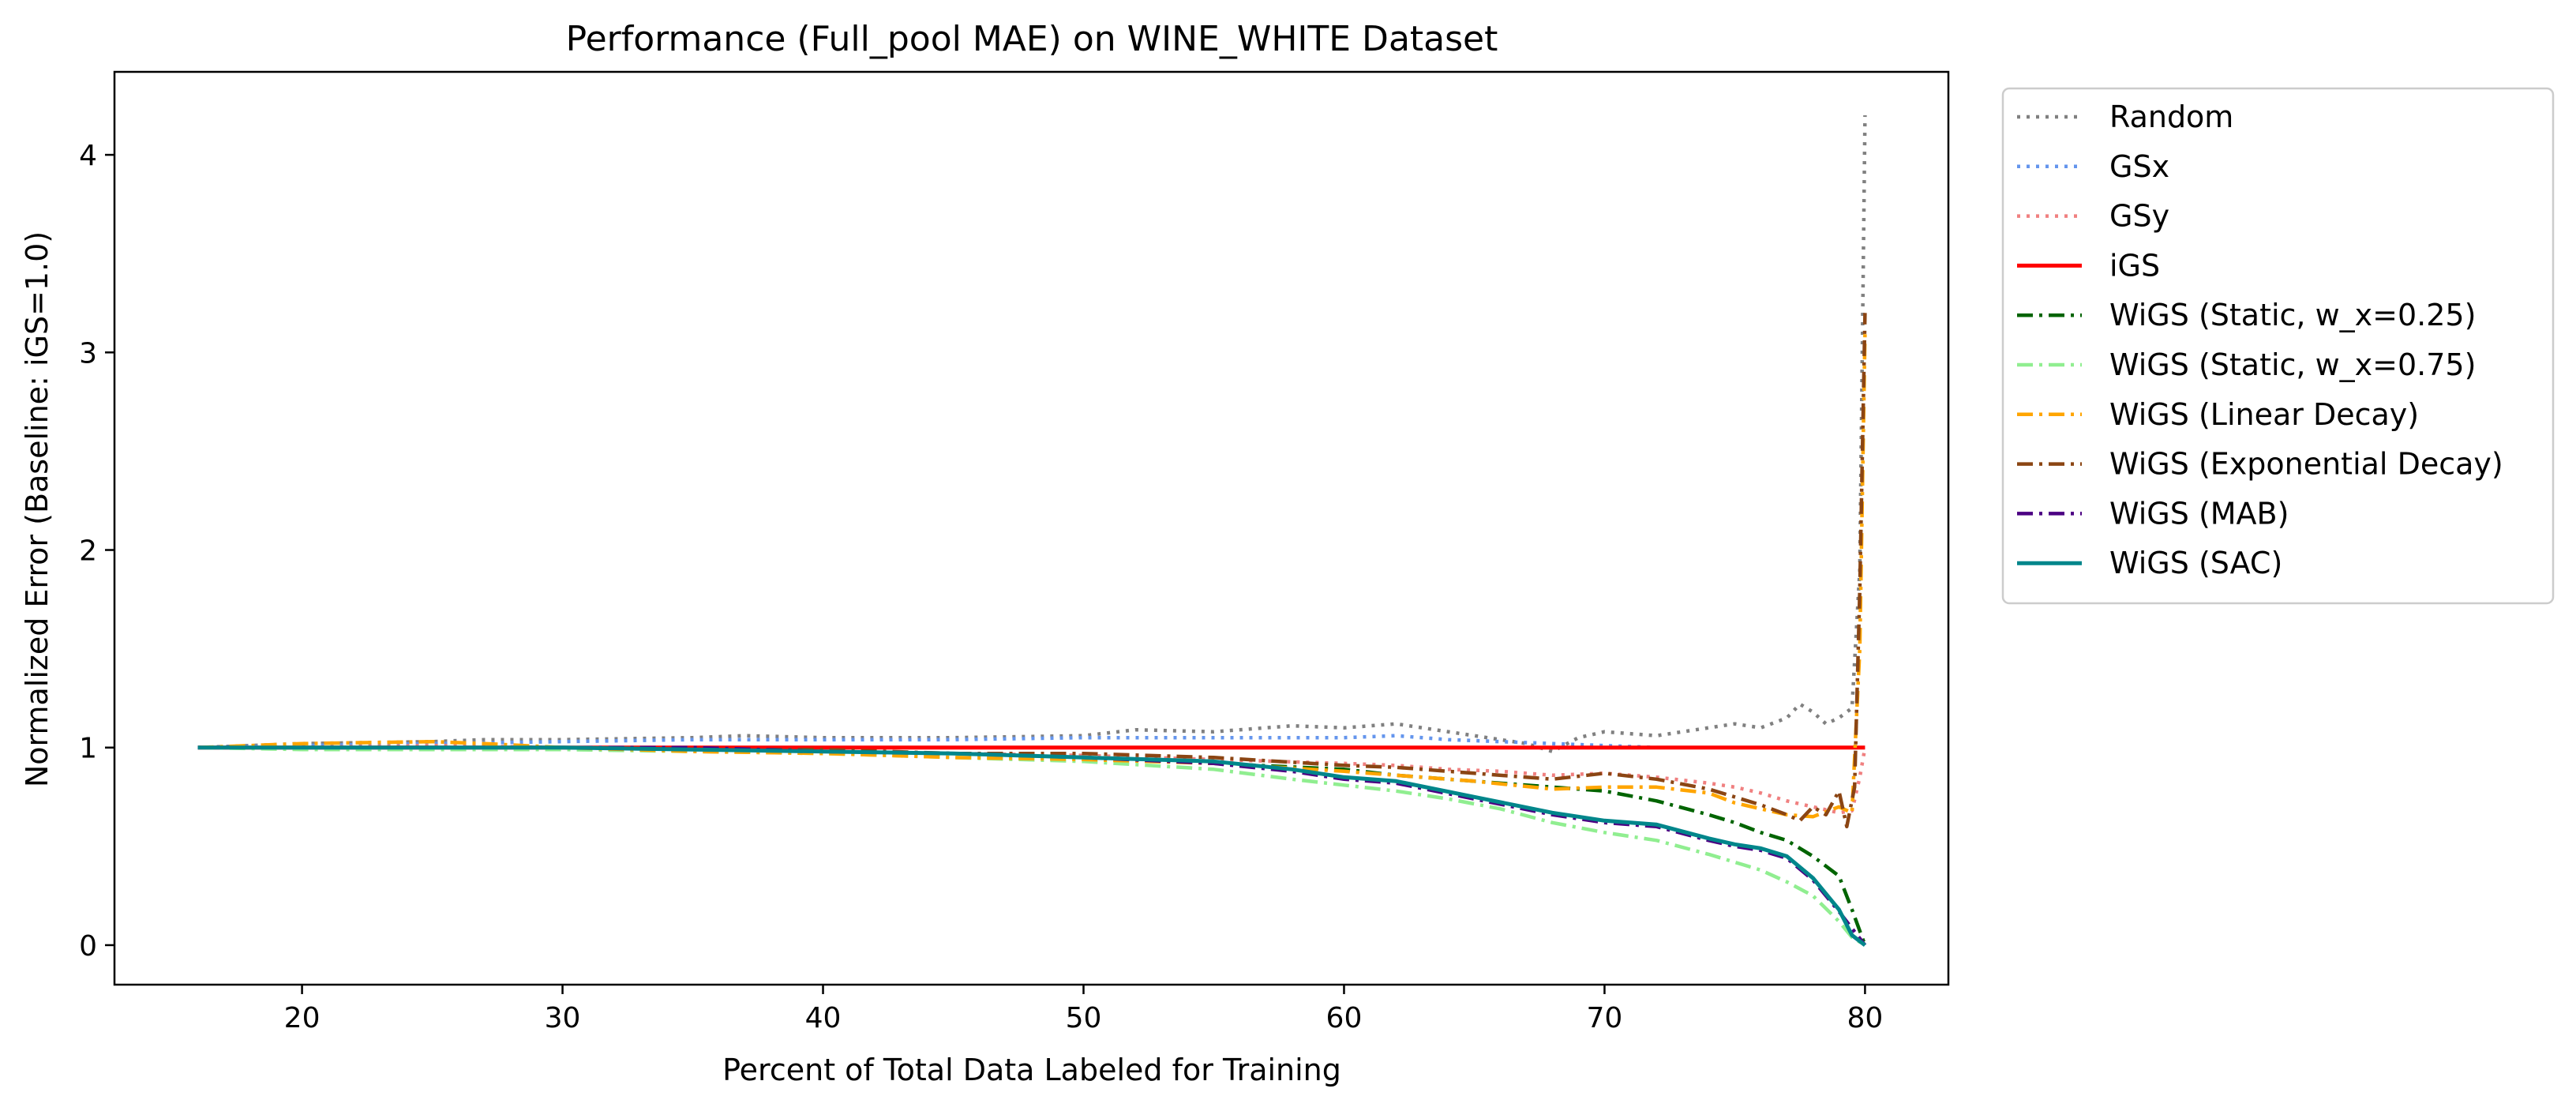 This screenshot has height=1111, width=2576. Describe the element at coordinates (2139, 217) in the screenshot. I see `legend-label-gsy: GSy` at that location.